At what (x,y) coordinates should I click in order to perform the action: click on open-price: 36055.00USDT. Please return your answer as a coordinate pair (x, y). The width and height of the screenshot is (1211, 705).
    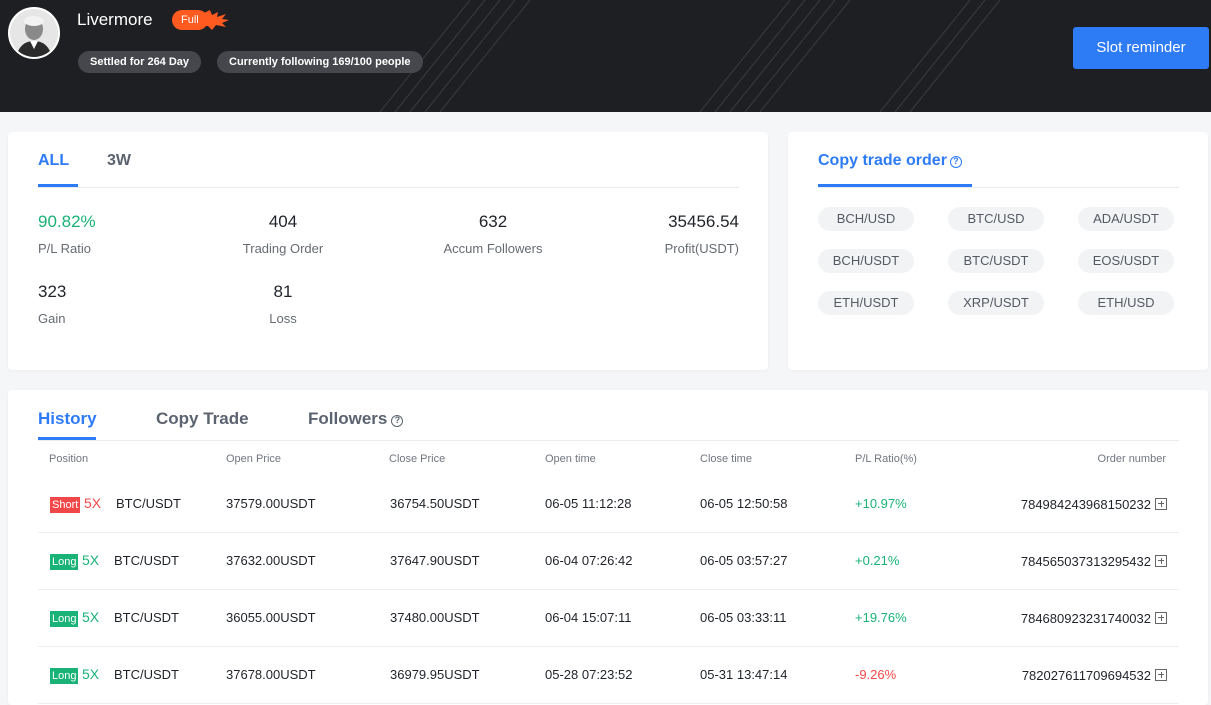
    Looking at the image, I should click on (271, 617).